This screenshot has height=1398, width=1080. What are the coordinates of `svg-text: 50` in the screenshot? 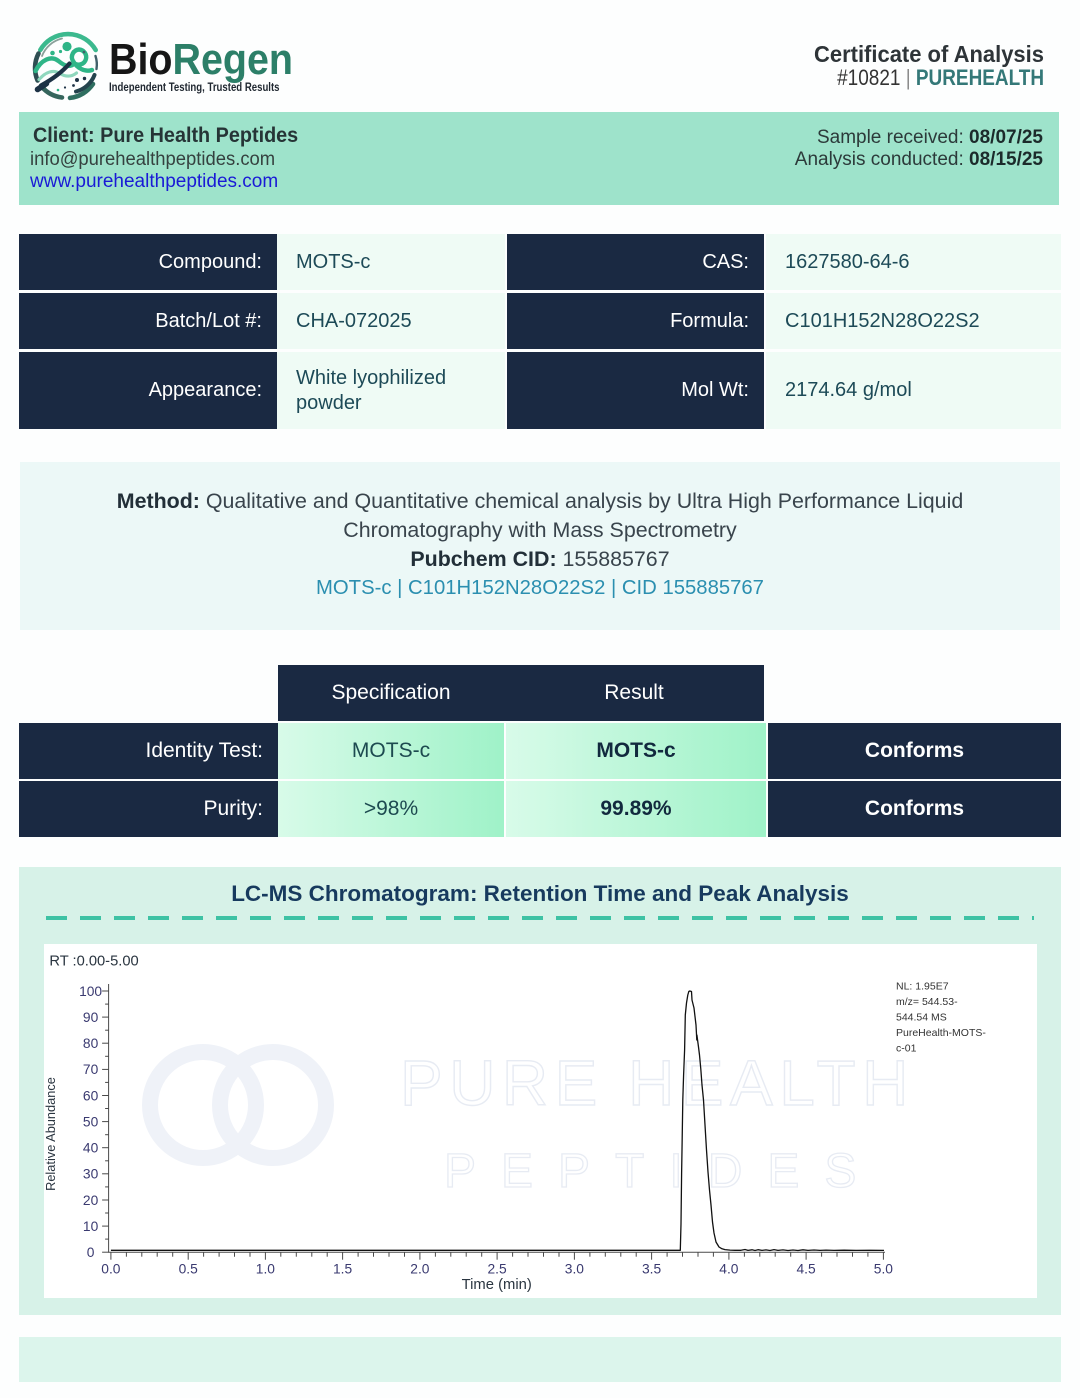 It's located at (91, 1121).